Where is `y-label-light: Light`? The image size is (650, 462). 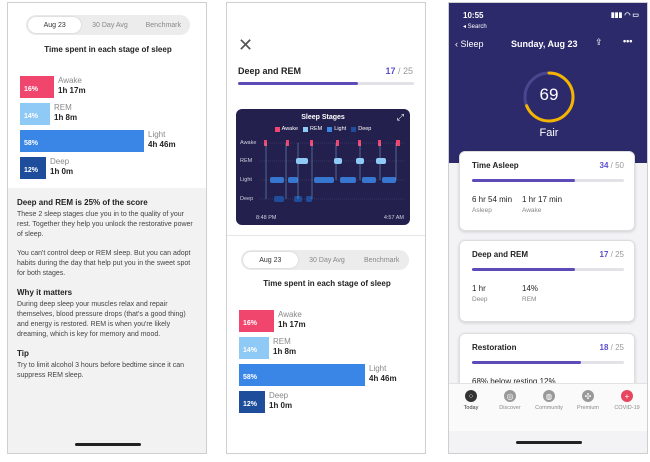
y-label-light: Light is located at coordinates (246, 180).